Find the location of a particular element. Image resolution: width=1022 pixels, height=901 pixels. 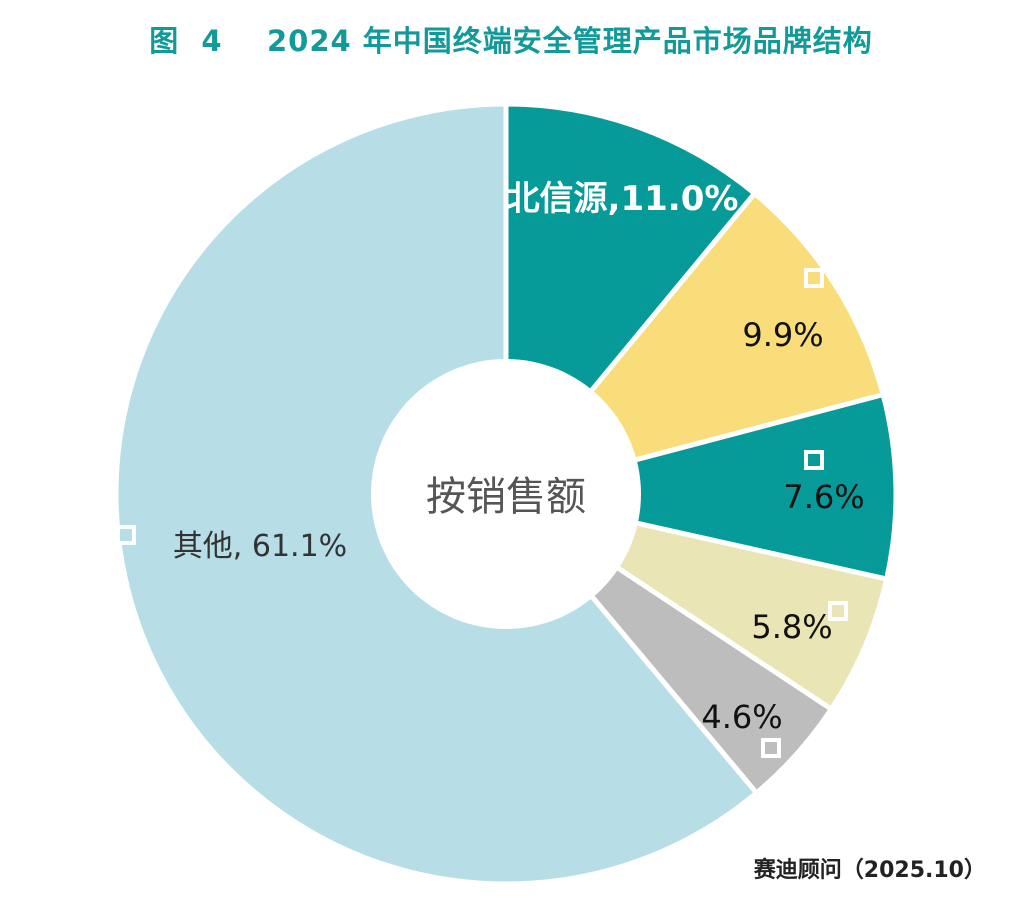

source-note: 赛迪顾问（2025.10） is located at coordinates (869, 870).